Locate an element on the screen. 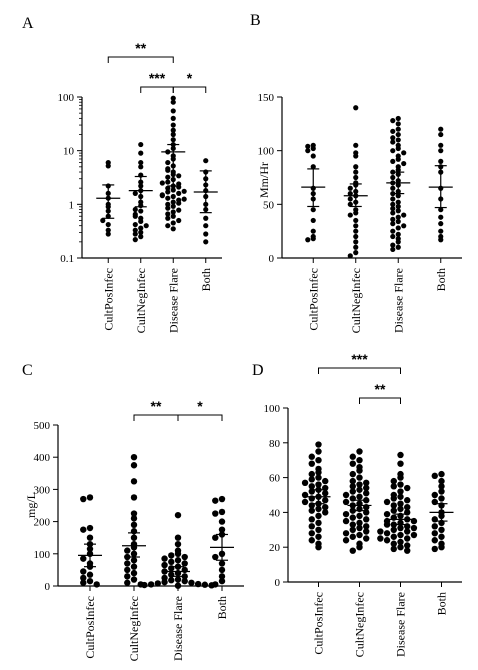 This screenshot has width=478, height=670. y-tick-label: 80 is located at coordinates (275, 444).